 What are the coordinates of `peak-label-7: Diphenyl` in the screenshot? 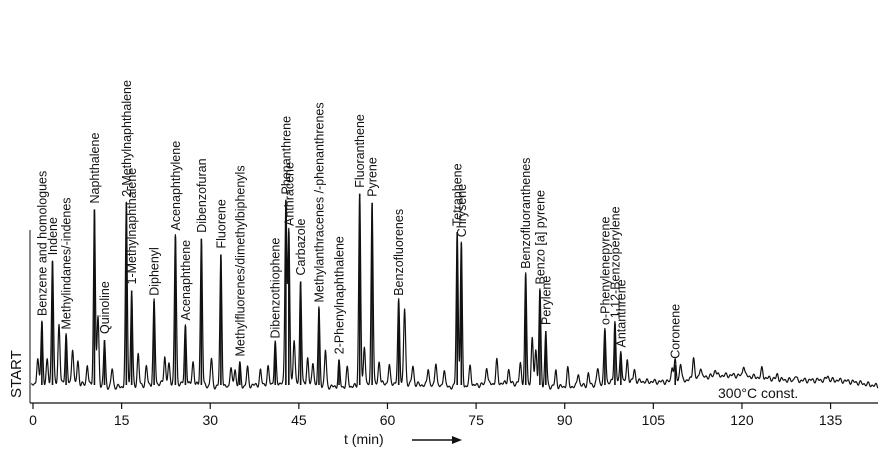 It's located at (155, 271).